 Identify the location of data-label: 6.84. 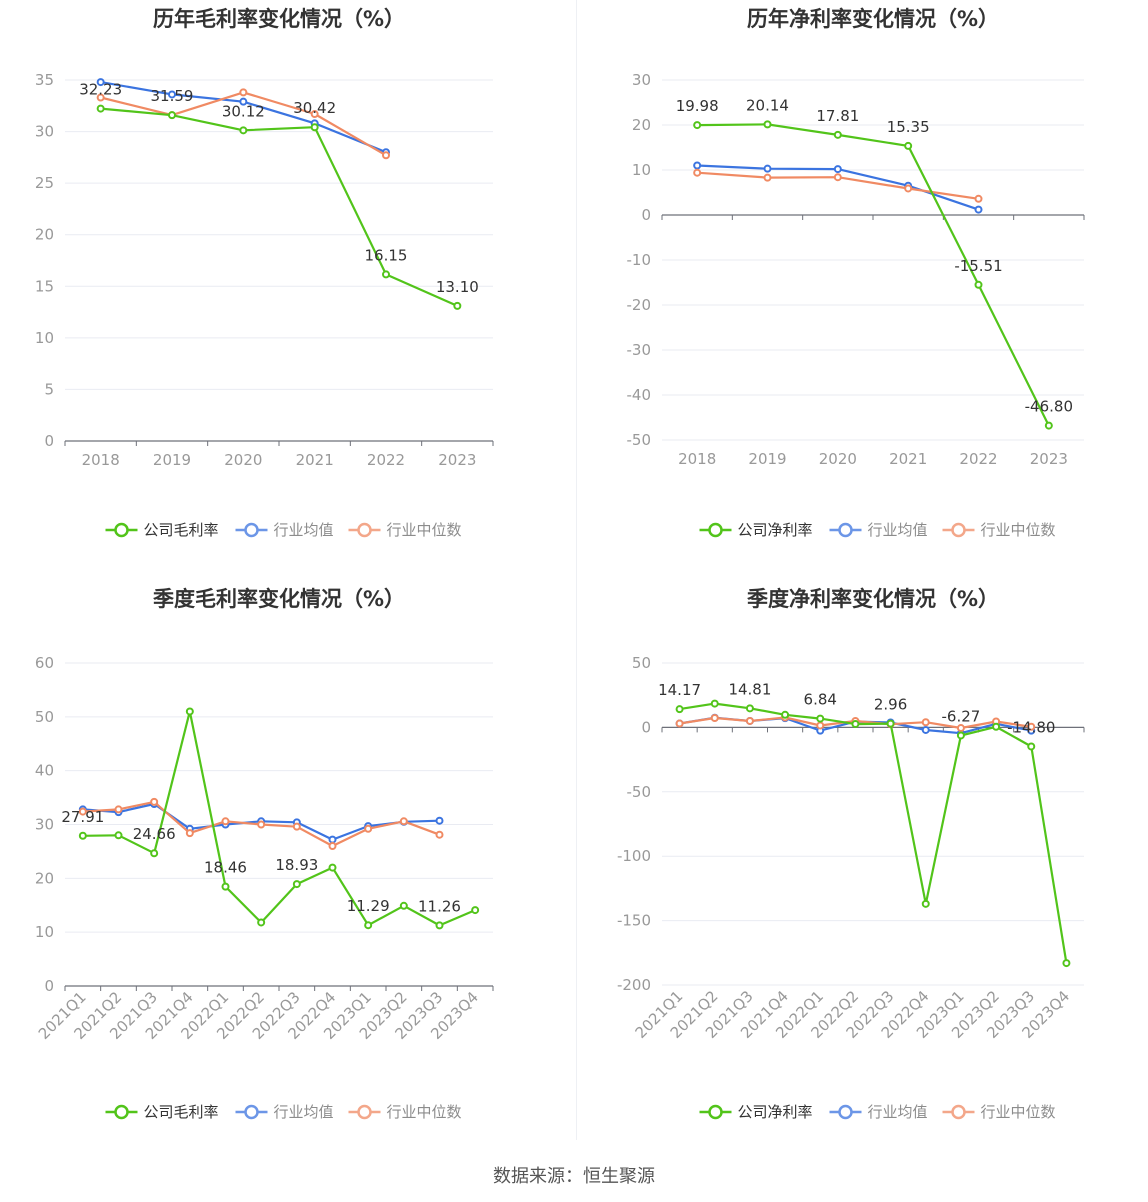
(820, 700).